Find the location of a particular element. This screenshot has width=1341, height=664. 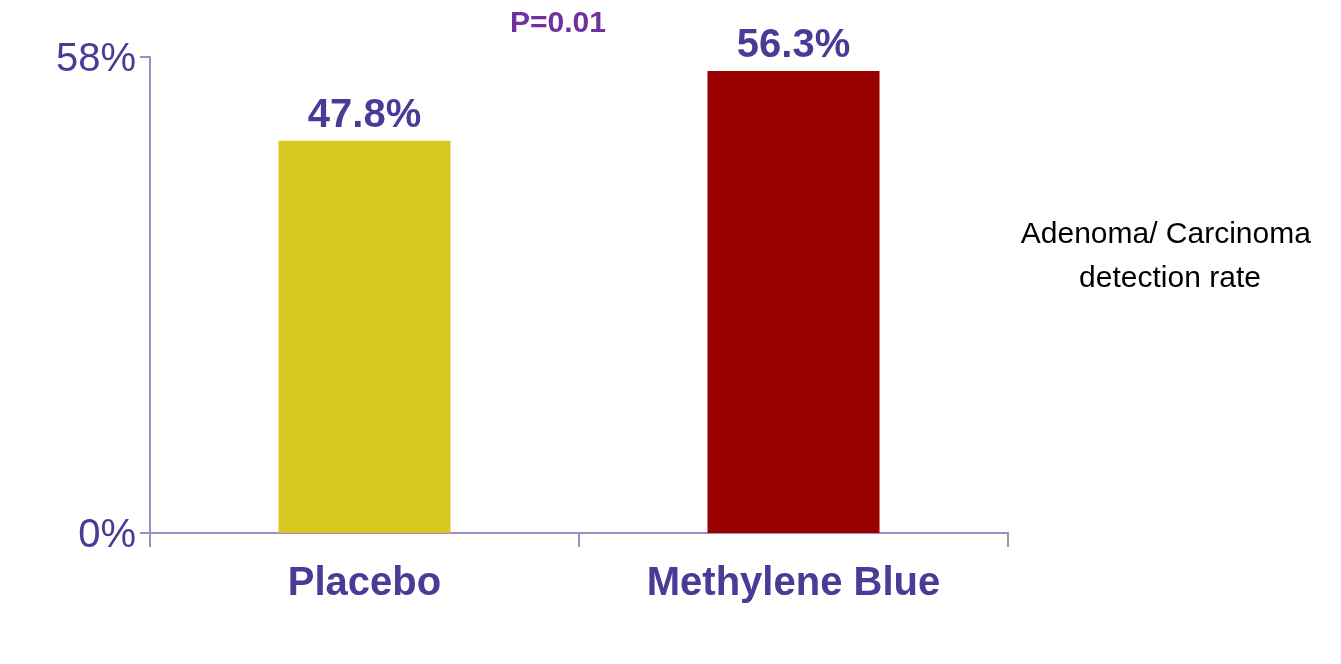

data-label: 47.8% is located at coordinates (364, 112).